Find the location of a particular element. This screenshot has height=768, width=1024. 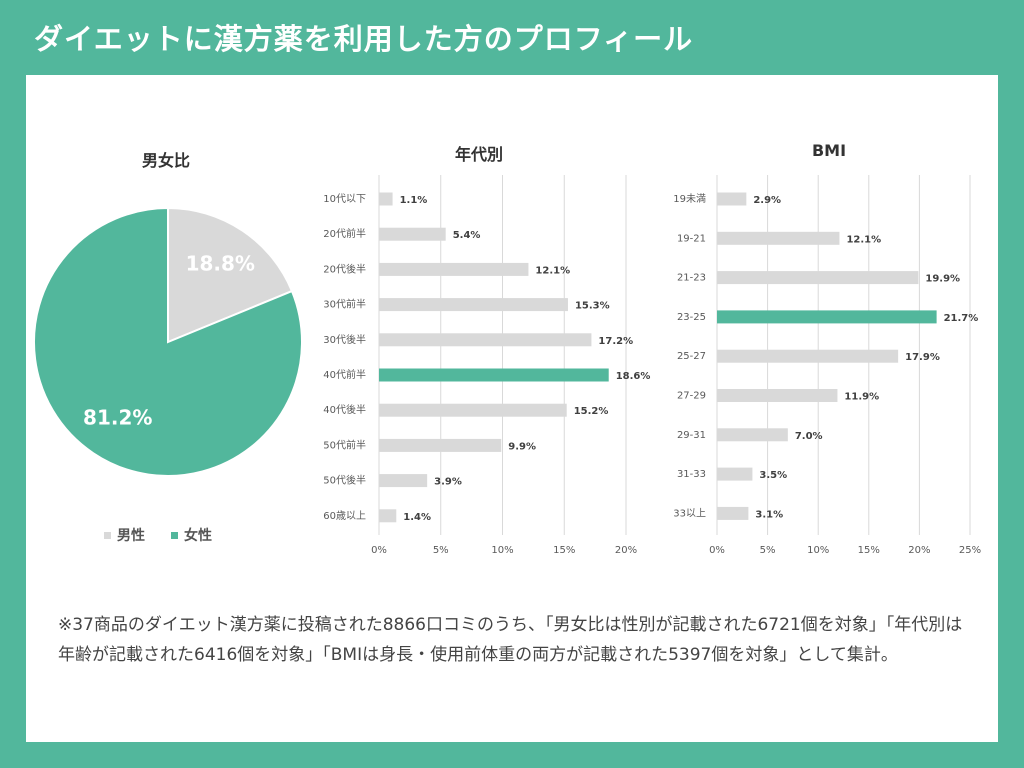

bmi-x-tick-label: 0% is located at coordinates (717, 550).